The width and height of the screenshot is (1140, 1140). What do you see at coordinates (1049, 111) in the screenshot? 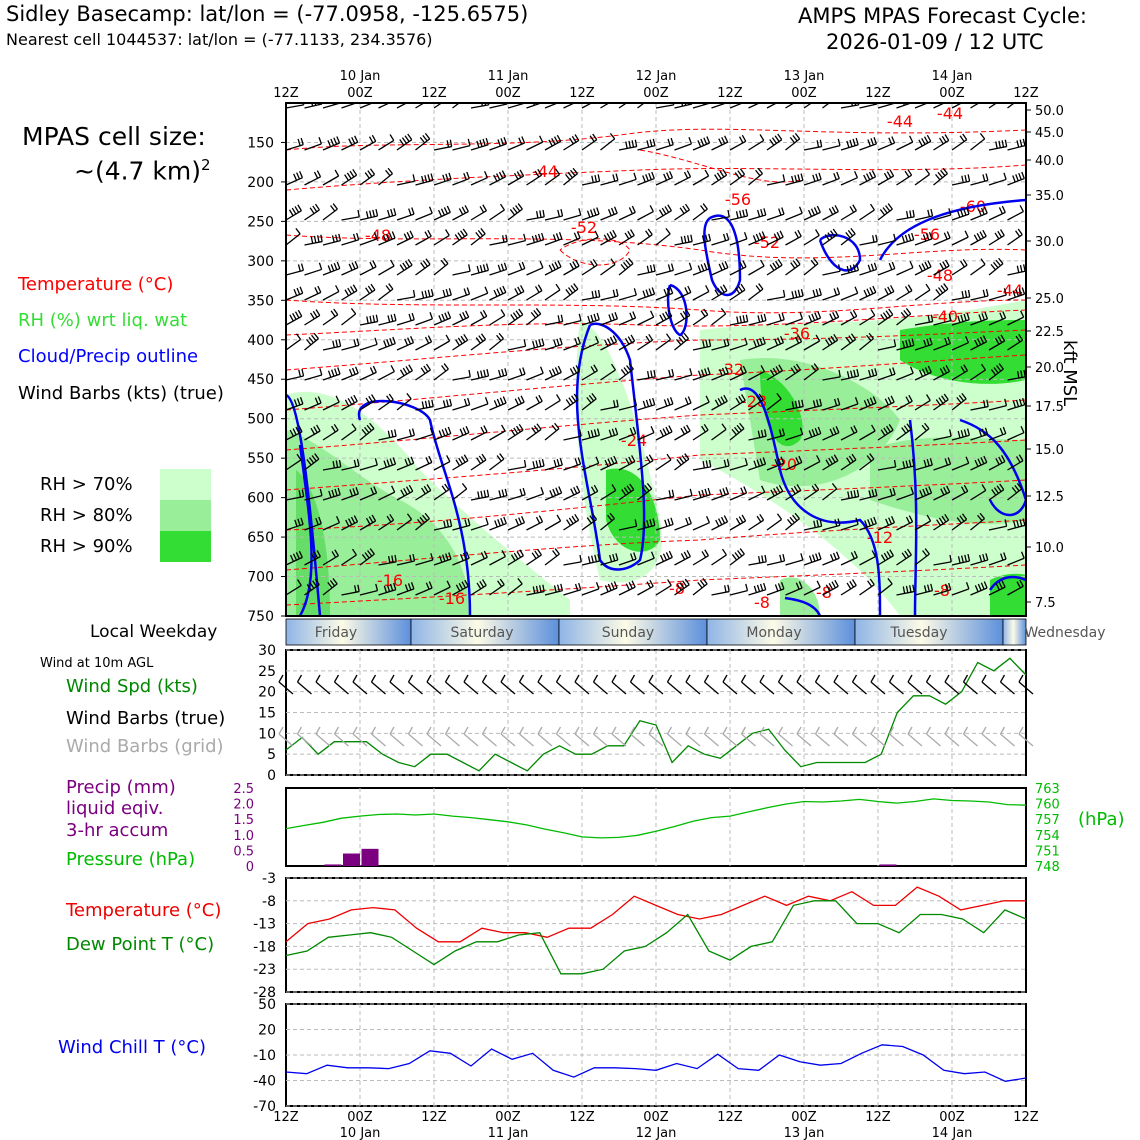
I see `kft-tick-label: 50.0` at bounding box center [1049, 111].